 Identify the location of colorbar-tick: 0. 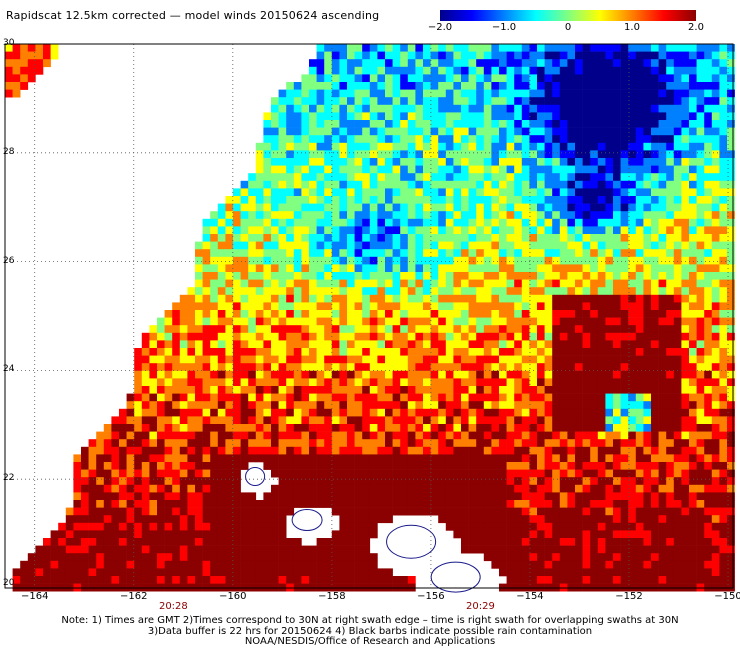
(568, 27).